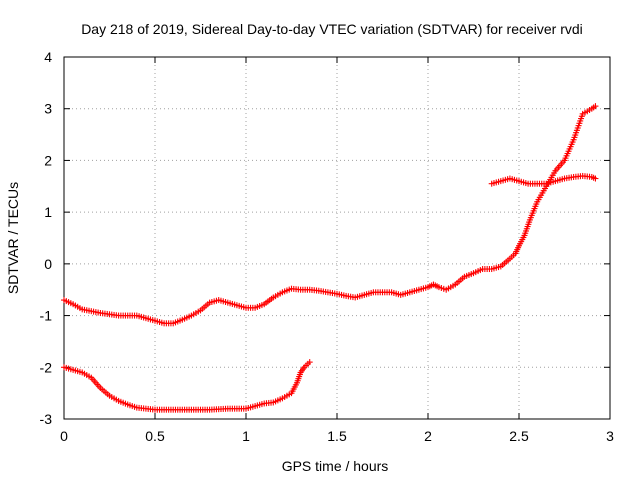  I want to click on x-axis-label: GPS time / hours, so click(335, 466).